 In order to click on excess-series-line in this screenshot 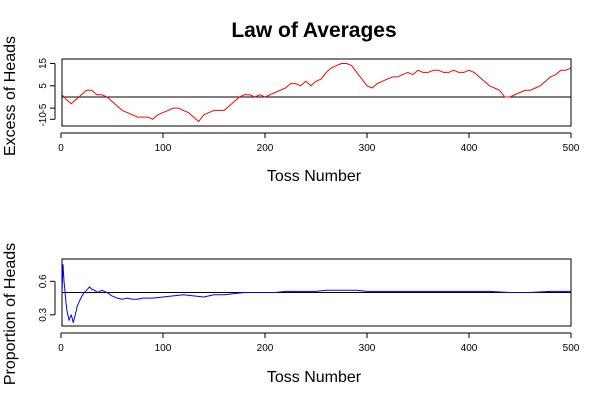, I will do `click(316, 92)`.